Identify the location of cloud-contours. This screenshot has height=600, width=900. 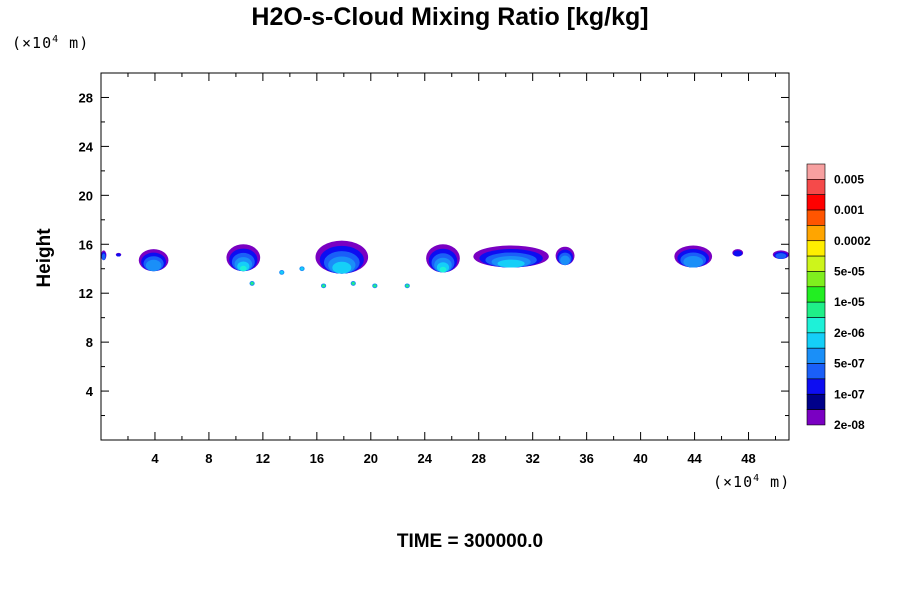
(445, 264).